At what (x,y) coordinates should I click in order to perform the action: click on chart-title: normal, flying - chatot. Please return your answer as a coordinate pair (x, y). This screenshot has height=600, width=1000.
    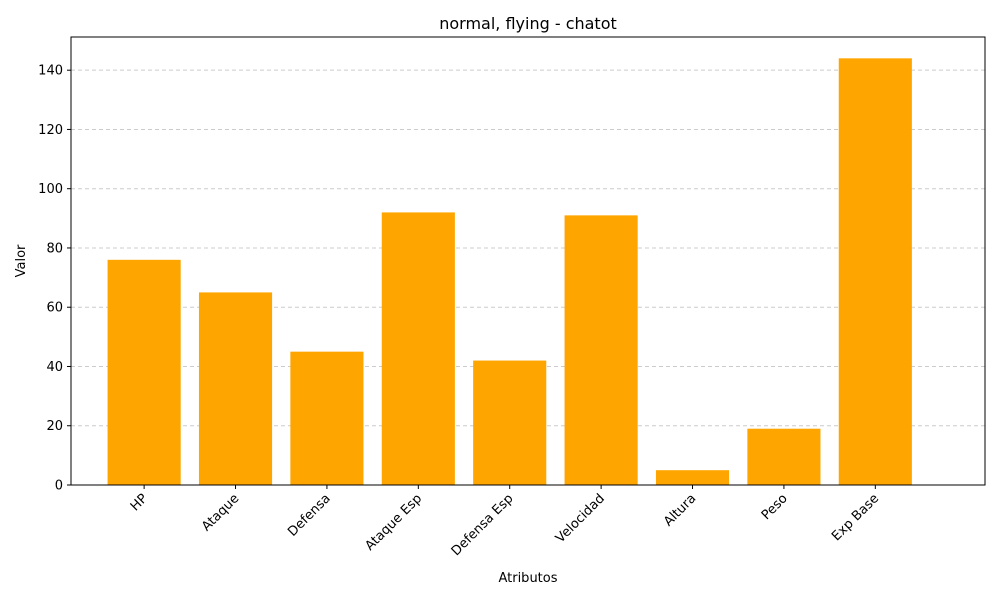
    Looking at the image, I should click on (528, 23).